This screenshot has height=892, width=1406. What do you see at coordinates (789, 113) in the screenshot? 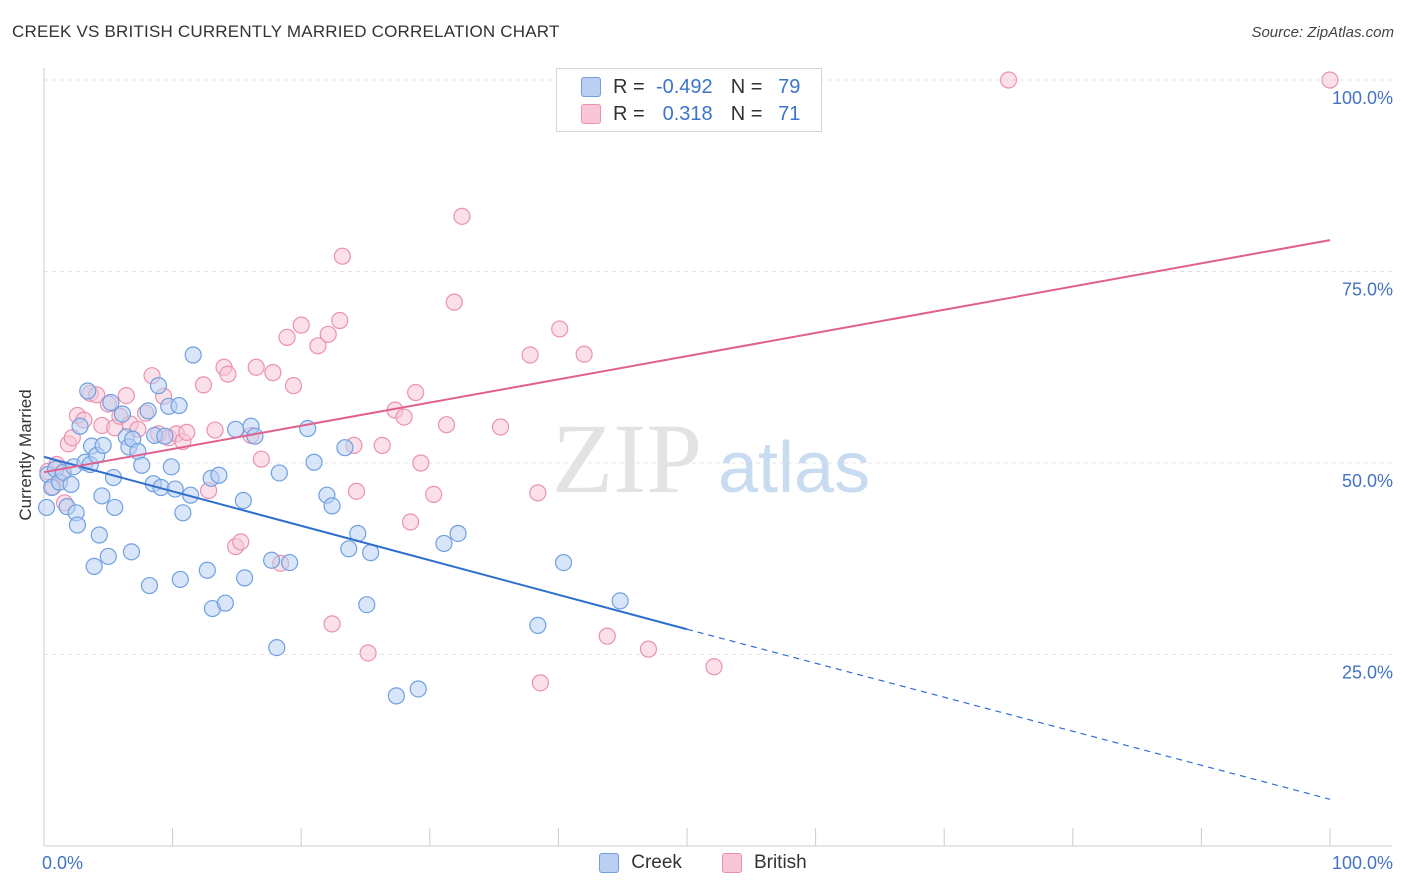
I see `legend-n-value: 71` at bounding box center [789, 113].